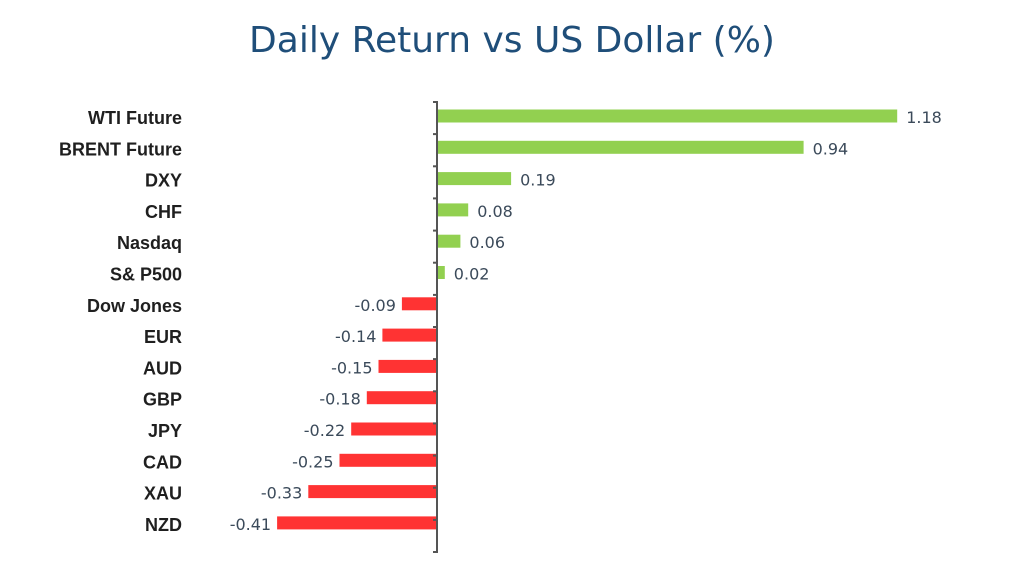 Image resolution: width=1024 pixels, height=574 pixels. I want to click on value-label: -0.25, so click(312, 461).